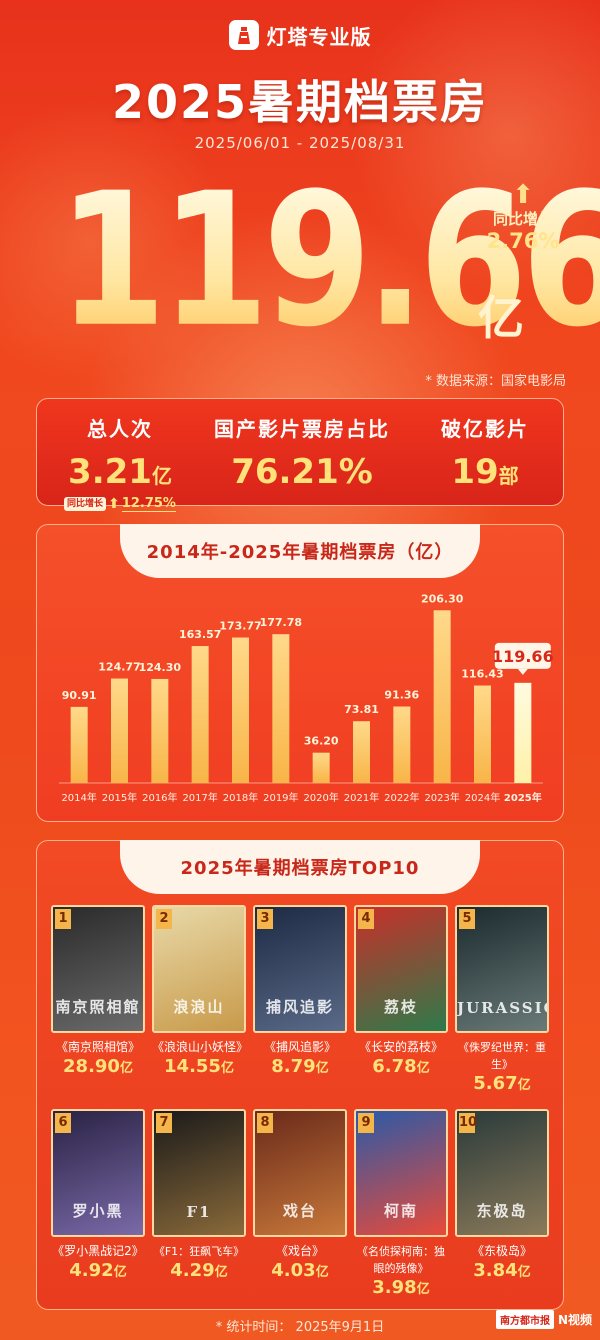 This screenshot has height=1340, width=600. What do you see at coordinates (240, 710) in the screenshot?
I see `bar-2018年` at bounding box center [240, 710].